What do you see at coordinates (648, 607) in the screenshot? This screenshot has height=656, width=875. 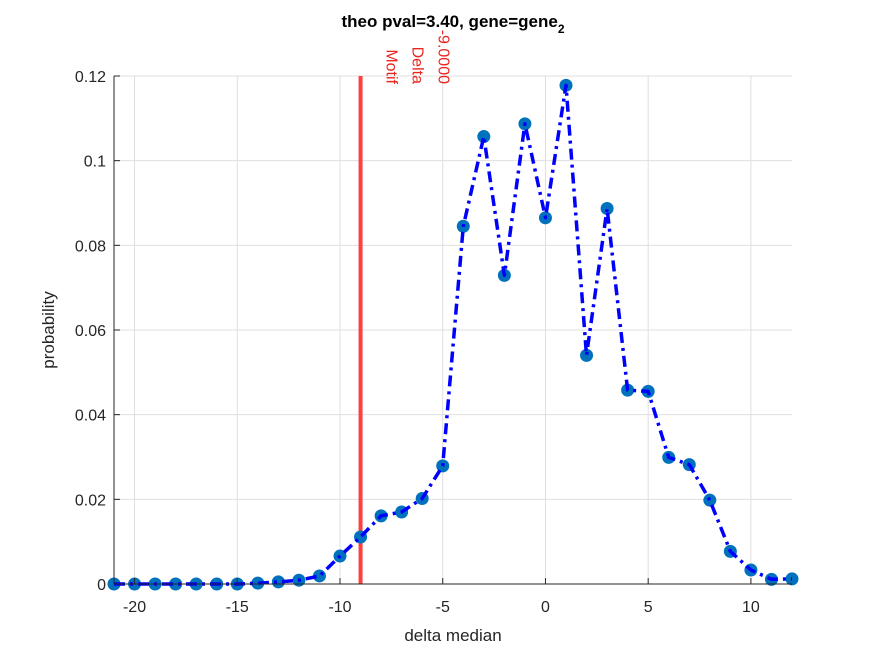 I see `x-tick-label-5: 5` at bounding box center [648, 607].